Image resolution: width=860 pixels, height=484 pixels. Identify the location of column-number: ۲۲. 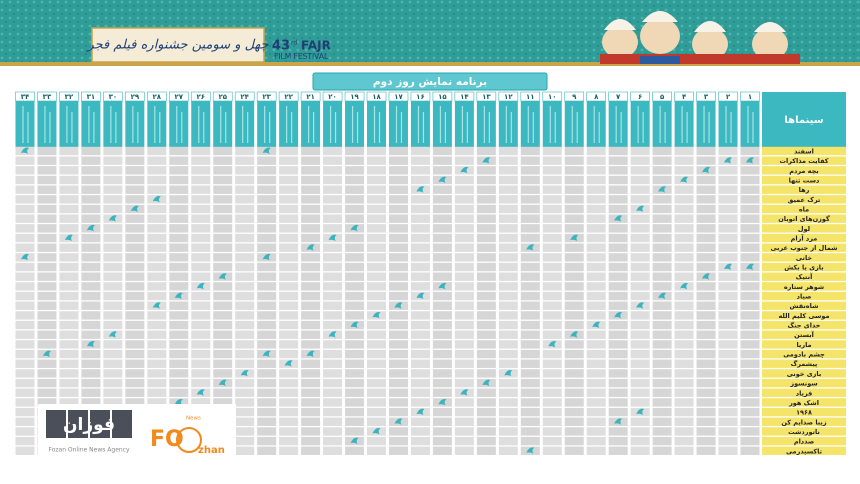
(288, 97).